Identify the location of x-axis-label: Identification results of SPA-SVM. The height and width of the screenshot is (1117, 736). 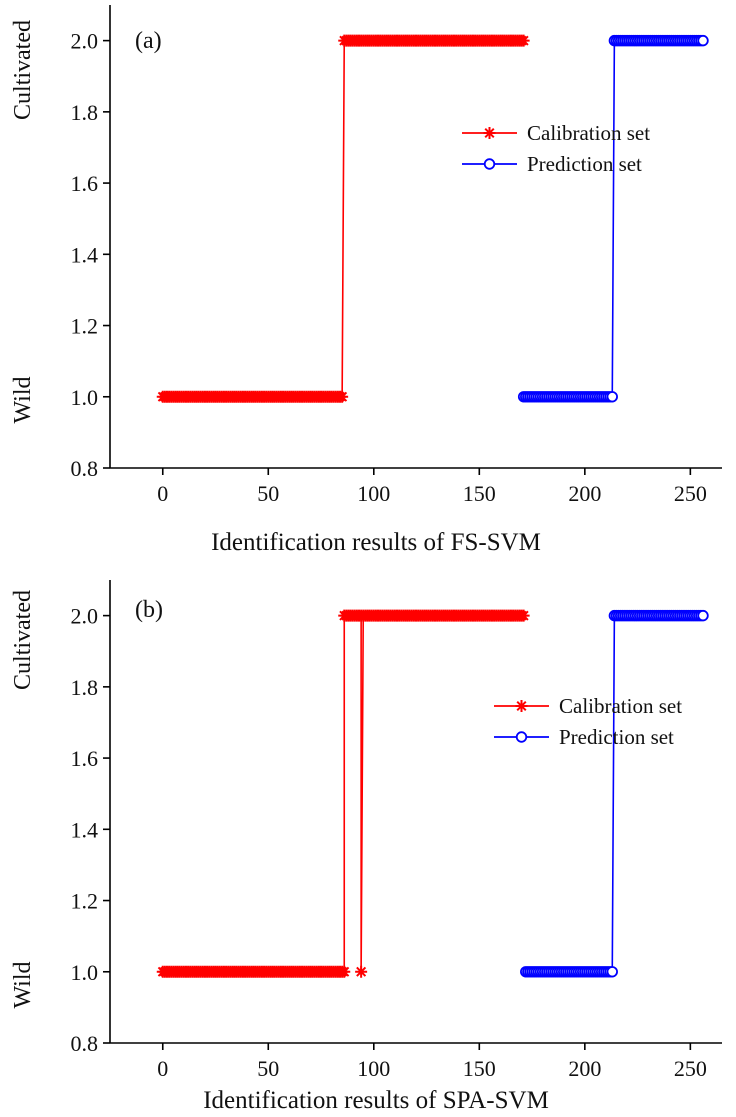
(376, 1100).